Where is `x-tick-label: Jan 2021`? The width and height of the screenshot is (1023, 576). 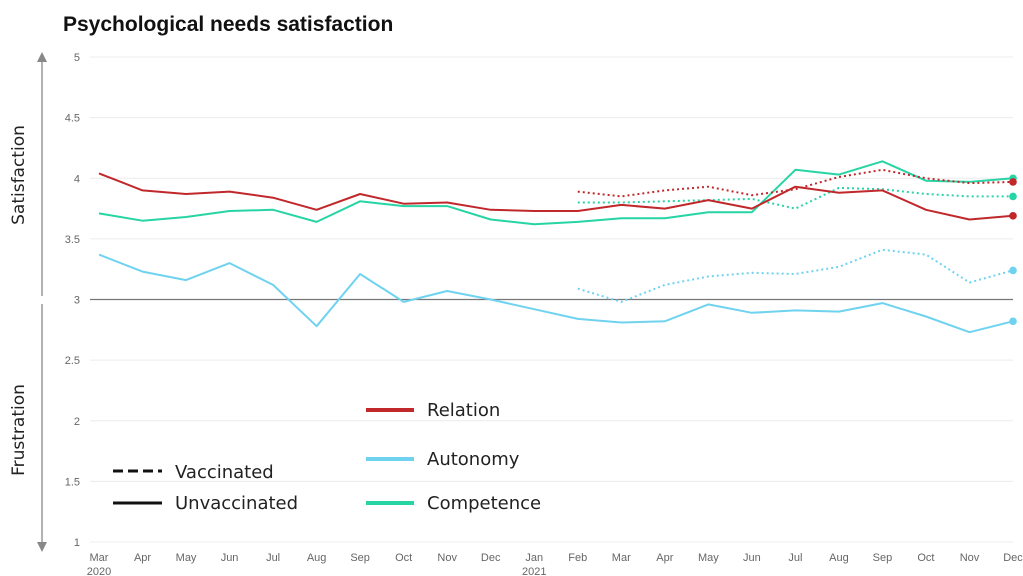 x-tick-label: Jan 2021 is located at coordinates (534, 564).